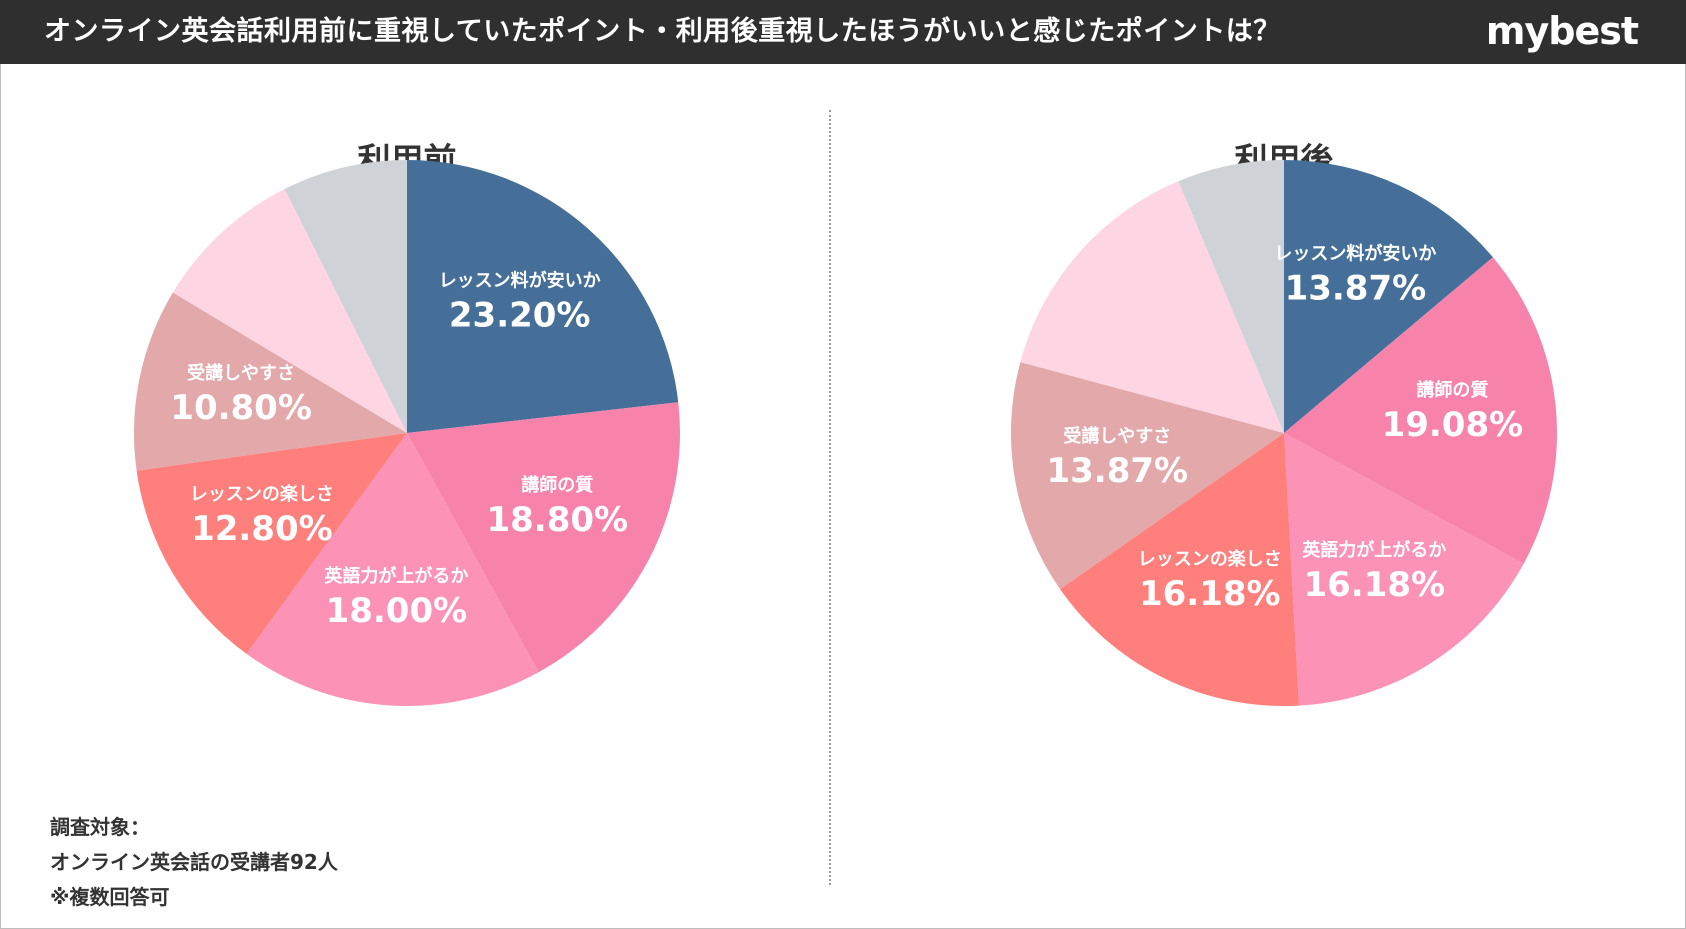 This screenshot has width=1686, height=929. What do you see at coordinates (1453, 425) in the screenshot?
I see `slice-value: 19.08%` at bounding box center [1453, 425].